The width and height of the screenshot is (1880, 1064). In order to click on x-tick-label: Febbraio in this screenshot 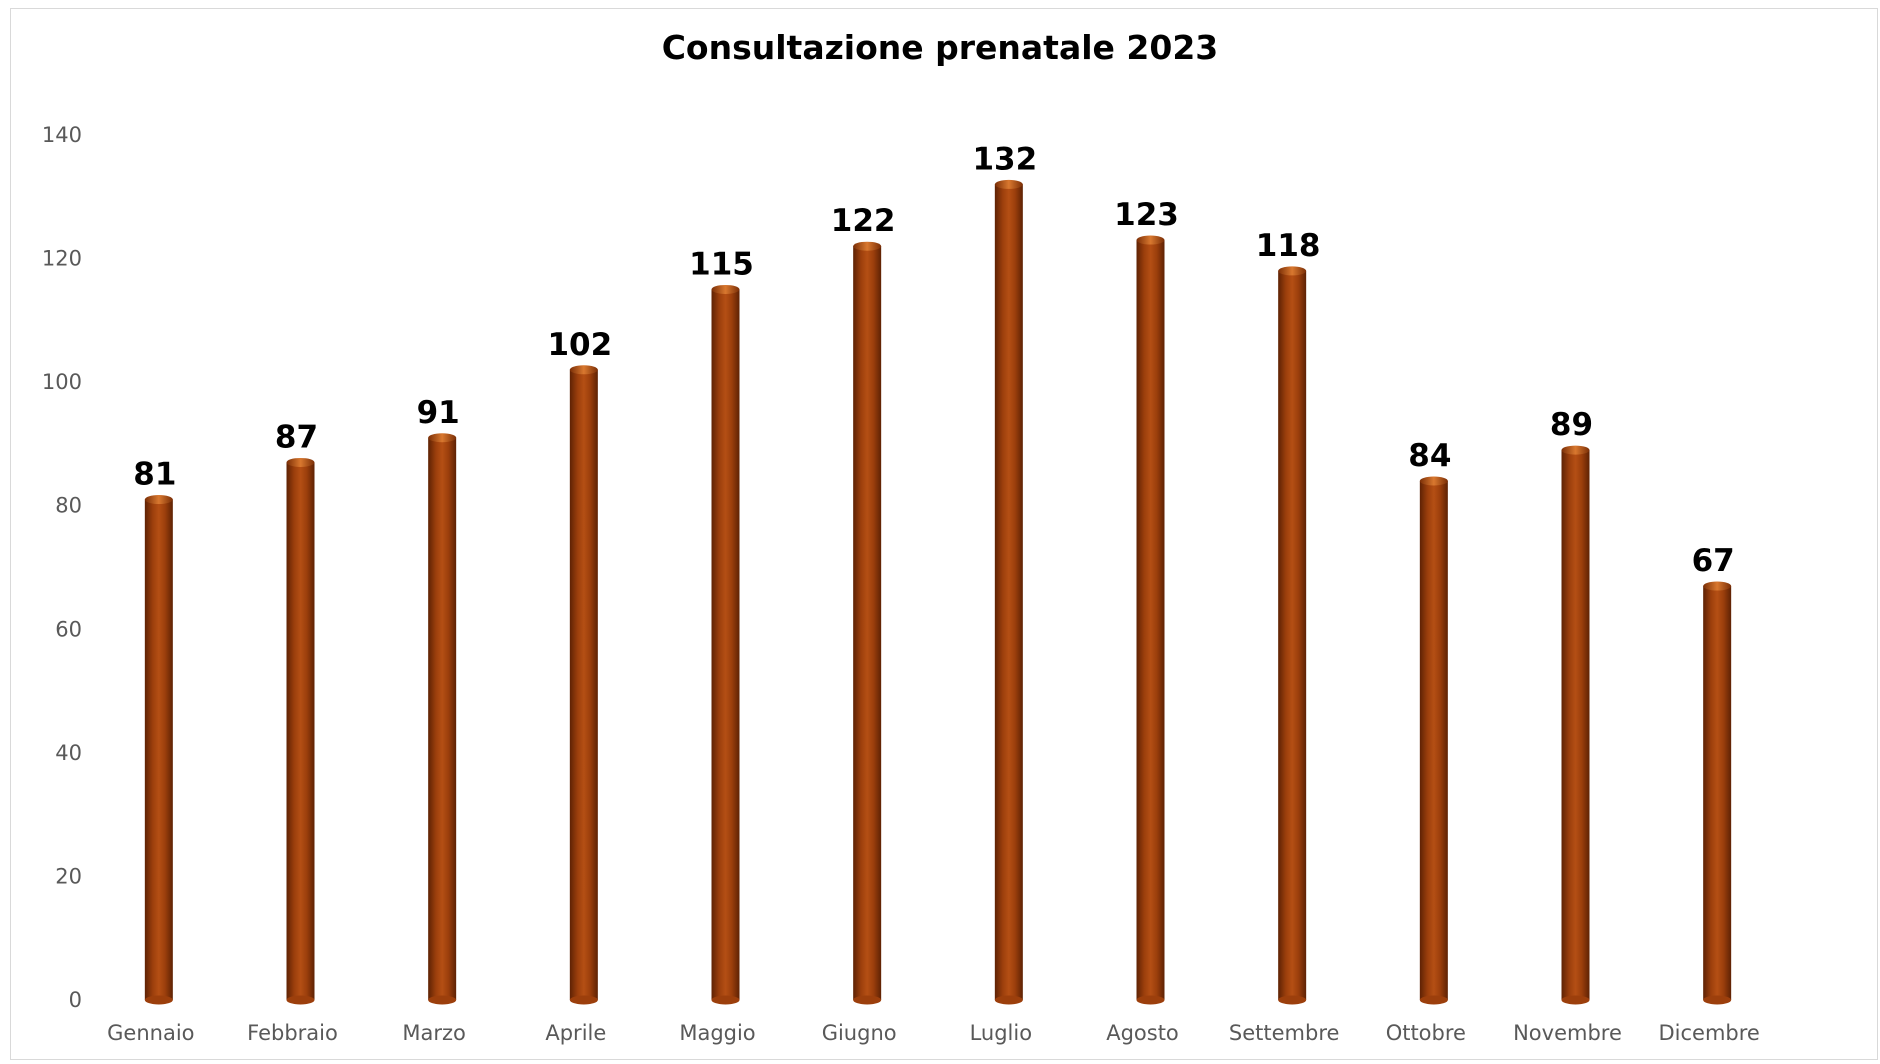, I will do `click(292, 1033)`.